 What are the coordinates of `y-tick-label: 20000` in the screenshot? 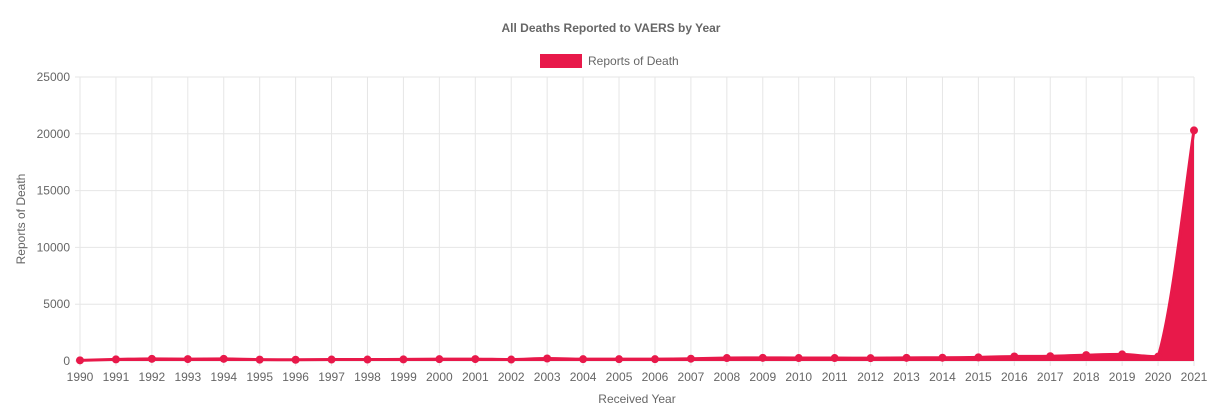 It's located at (54, 134).